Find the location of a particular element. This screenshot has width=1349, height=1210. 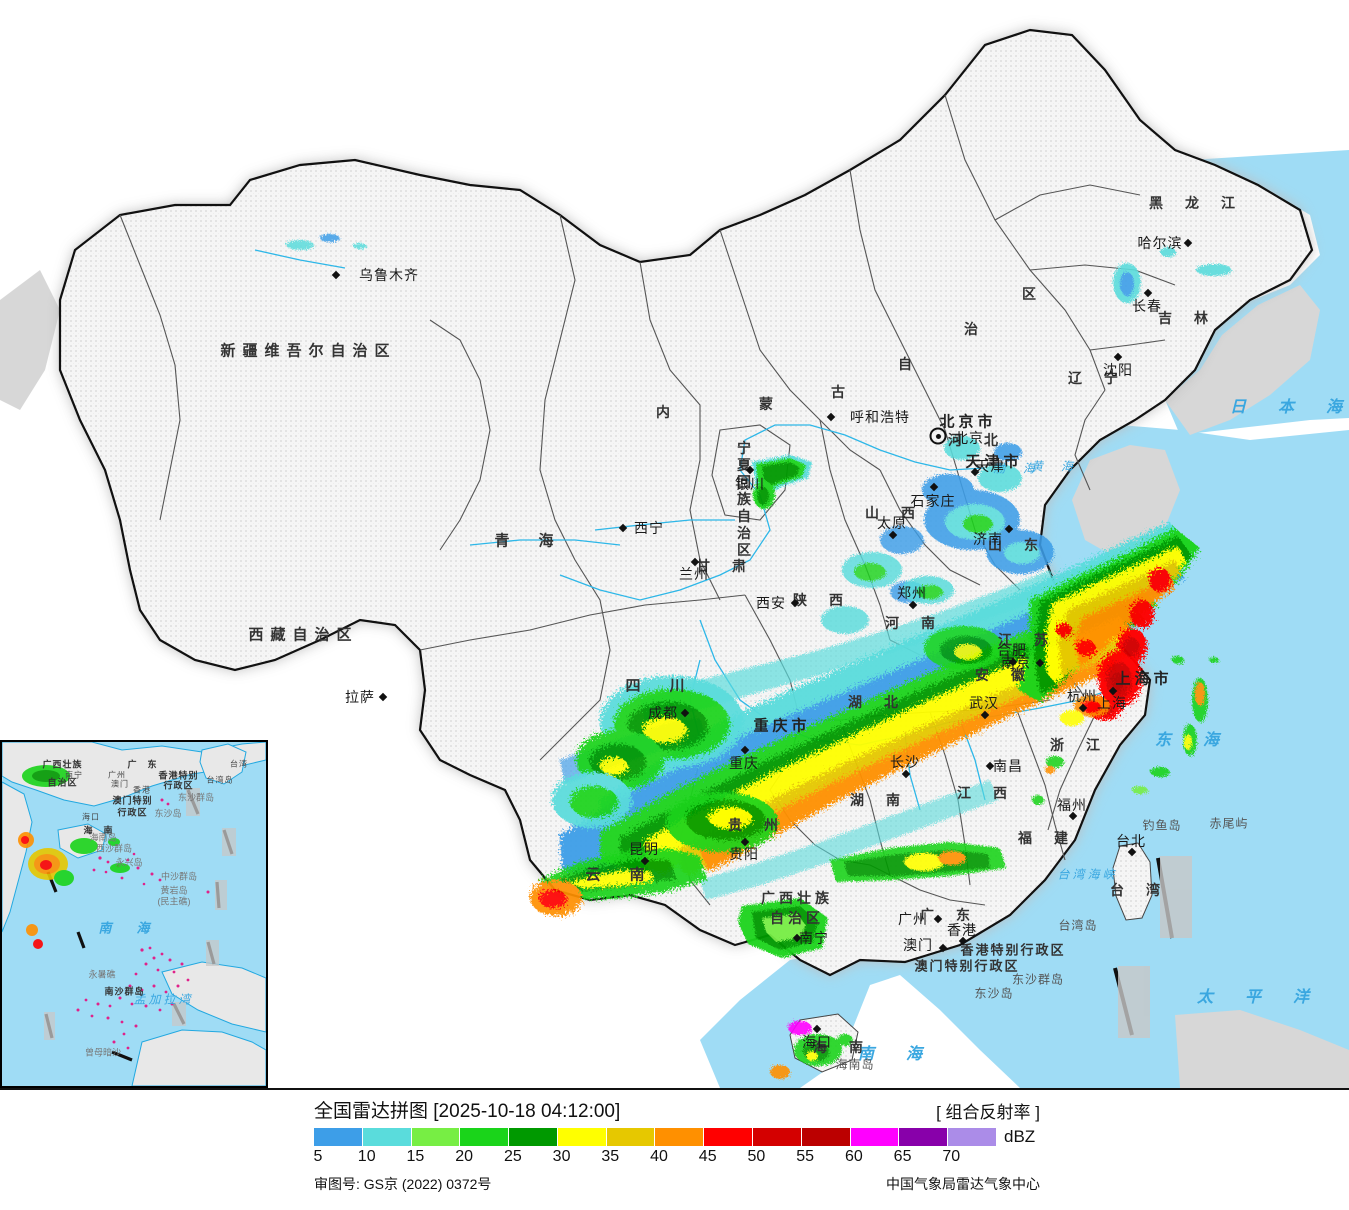

dbz-tick-50: 50 is located at coordinates (756, 1156).